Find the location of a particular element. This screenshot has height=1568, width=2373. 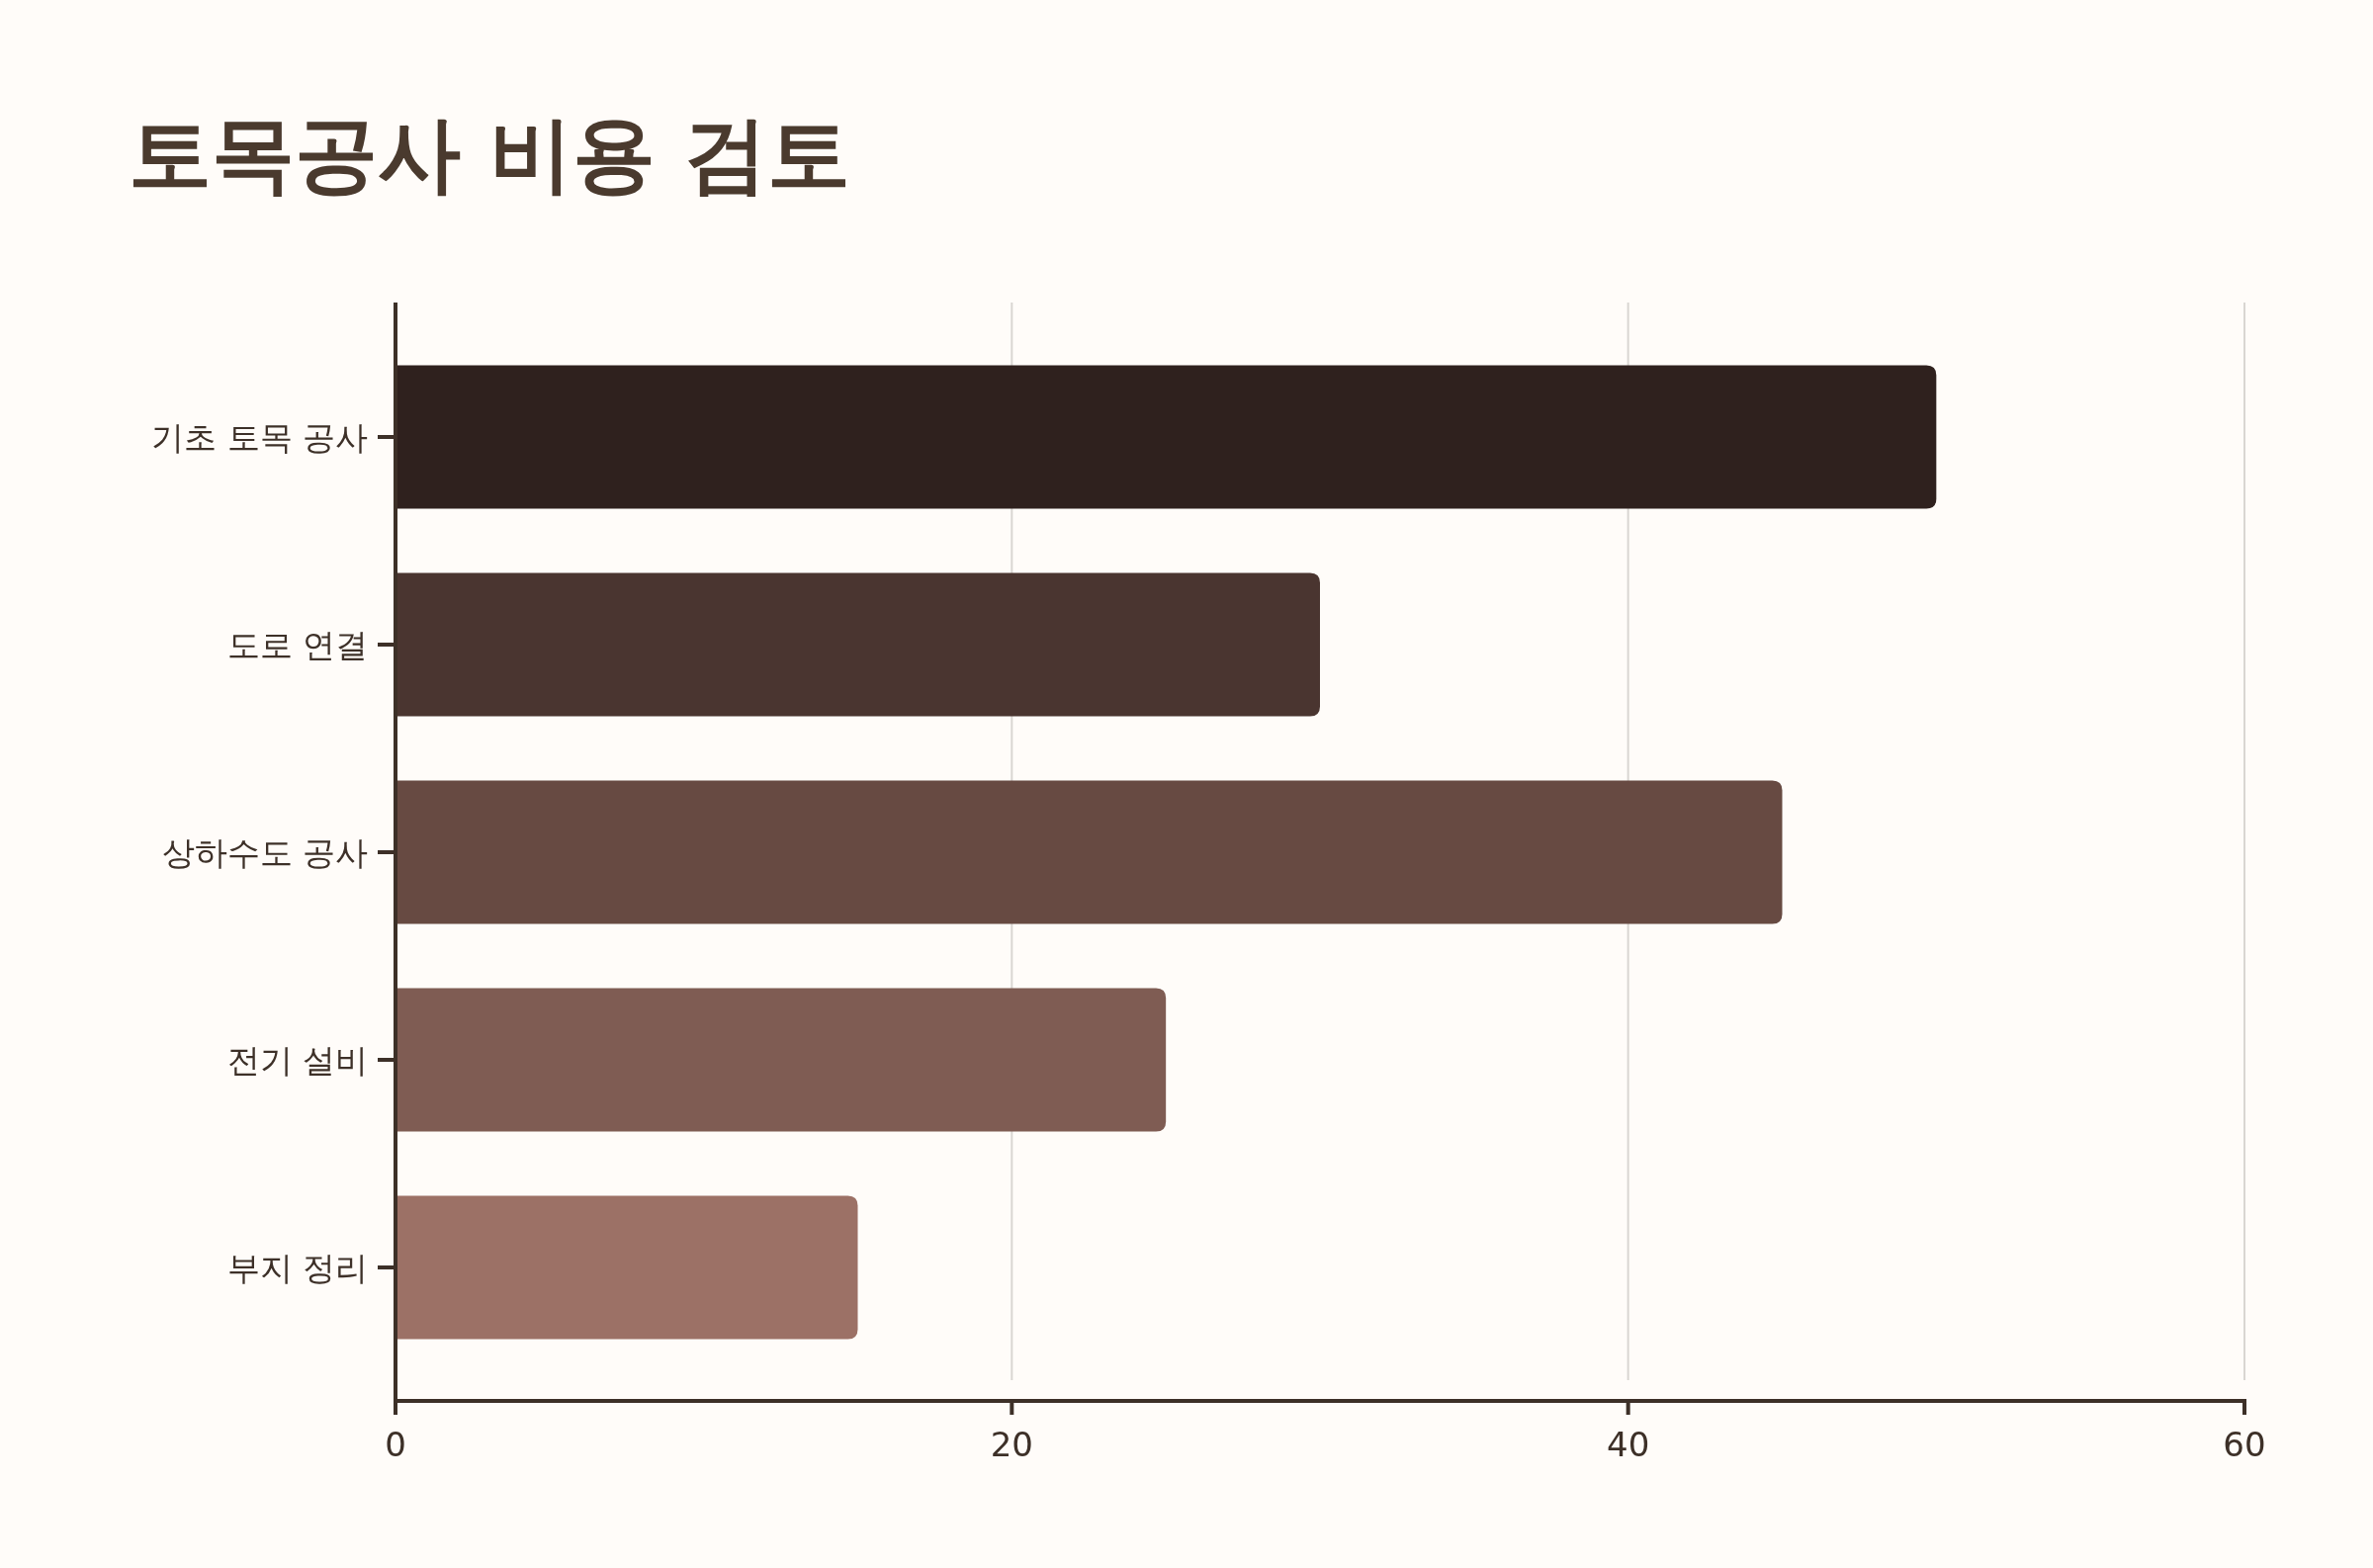

y-tick-label: 부지 정리 is located at coordinates (297, 1268).